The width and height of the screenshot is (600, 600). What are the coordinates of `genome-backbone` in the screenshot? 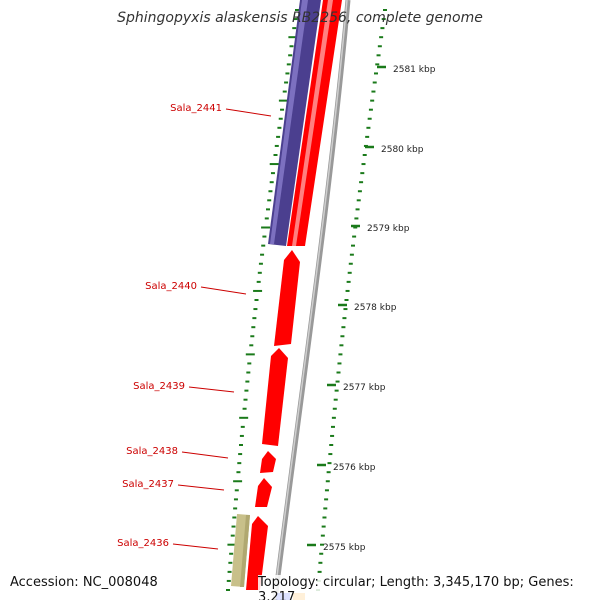 It's located at (311, 300).